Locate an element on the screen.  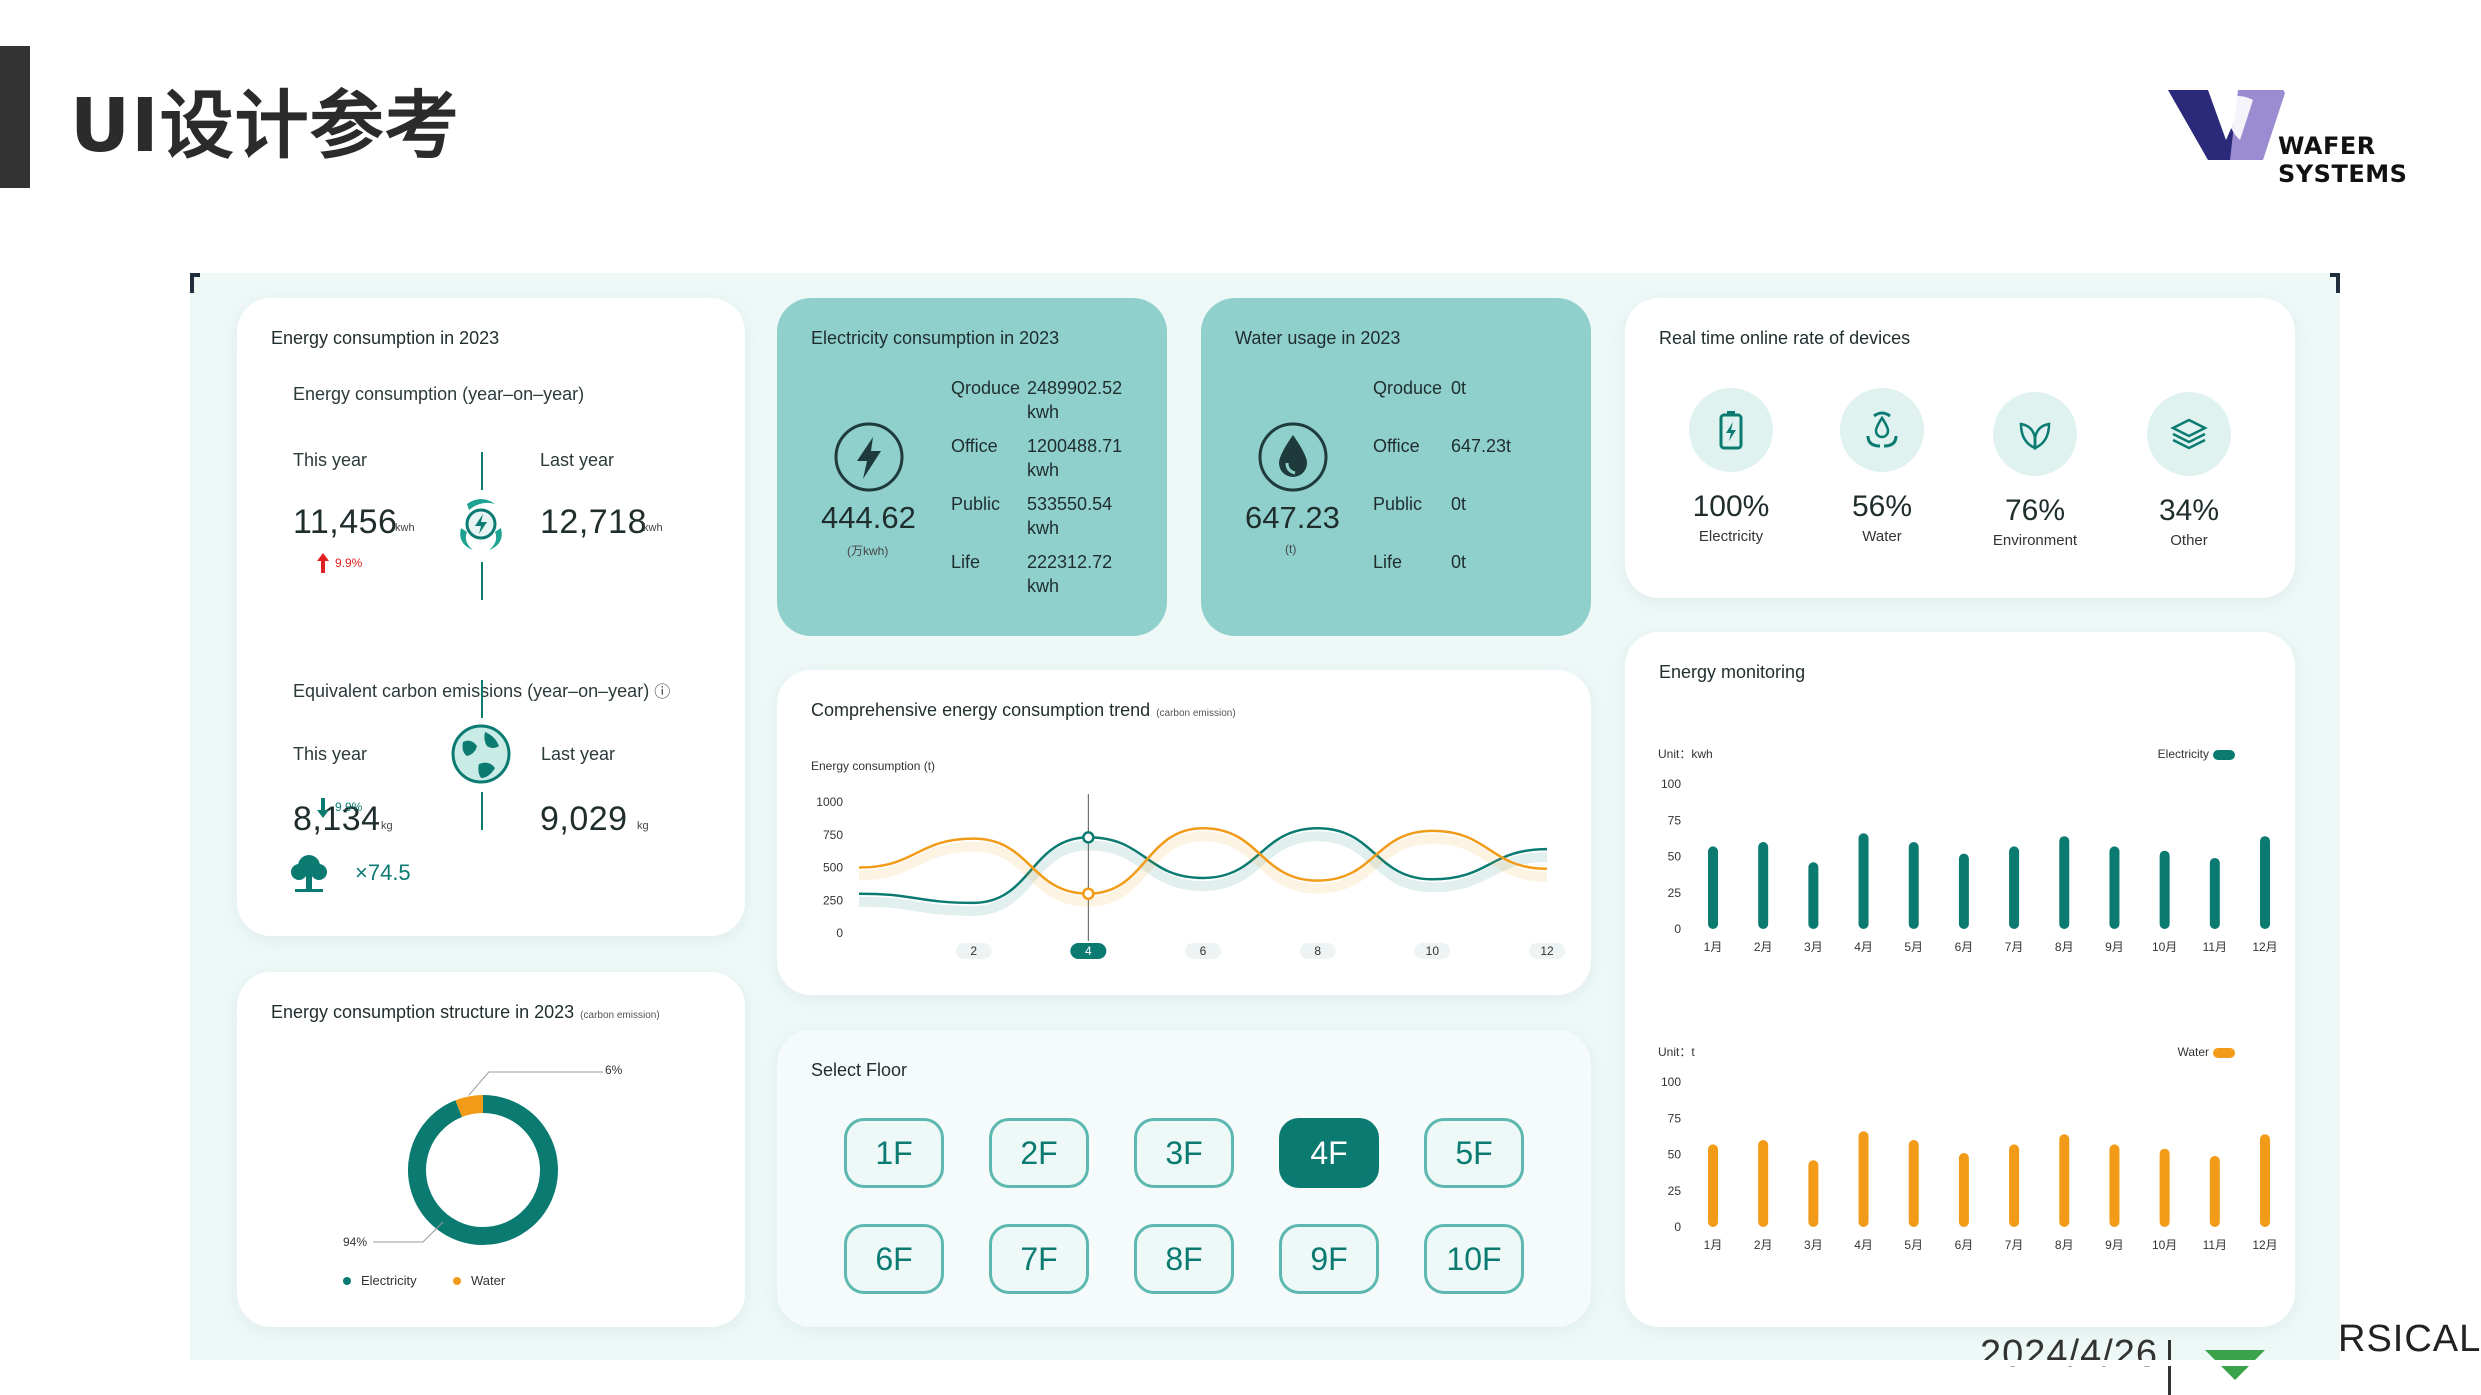
logo-text: WAFER SYSTEMS is located at coordinates (2343, 160).